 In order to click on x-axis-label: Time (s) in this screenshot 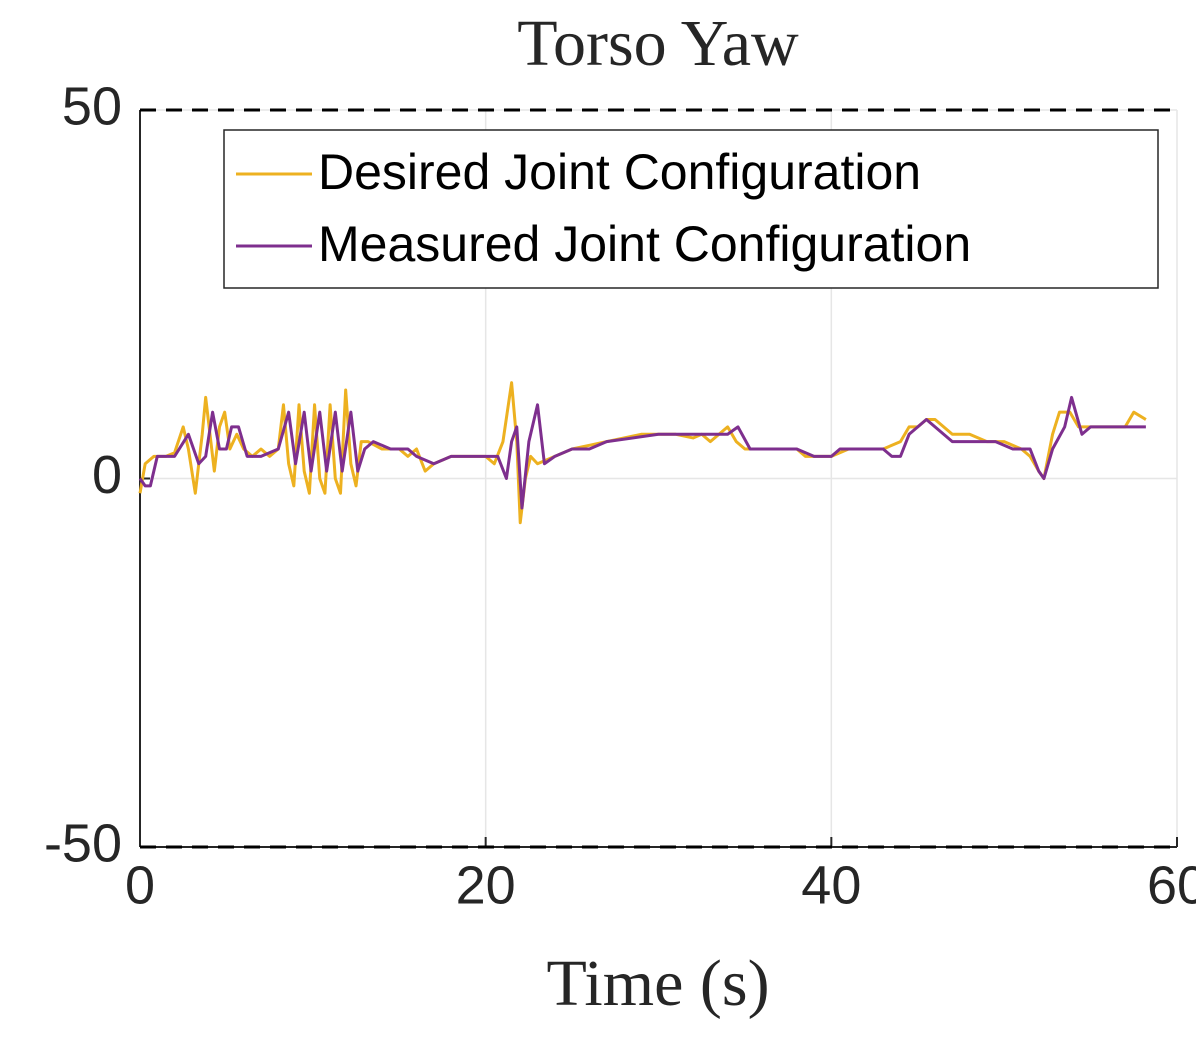, I will do `click(657, 983)`.